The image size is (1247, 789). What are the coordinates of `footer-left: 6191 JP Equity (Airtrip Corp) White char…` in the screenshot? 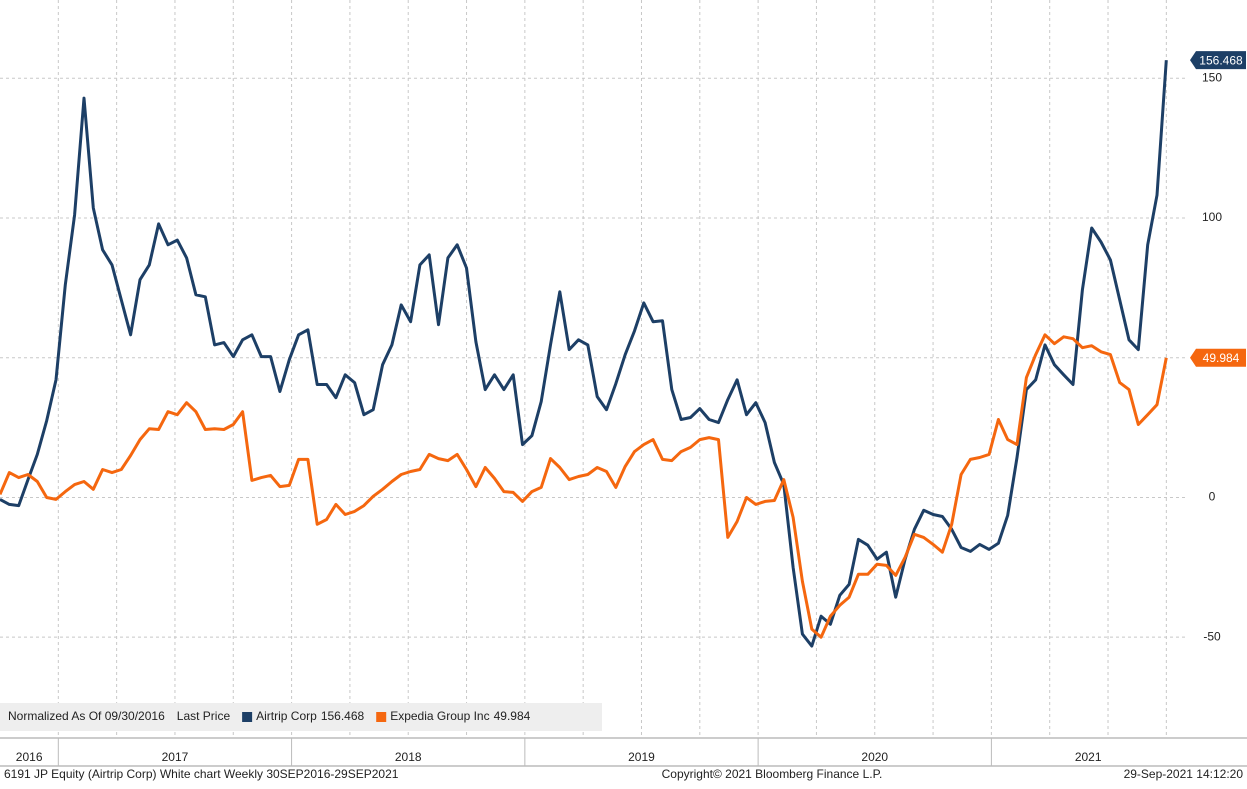 It's located at (201, 774).